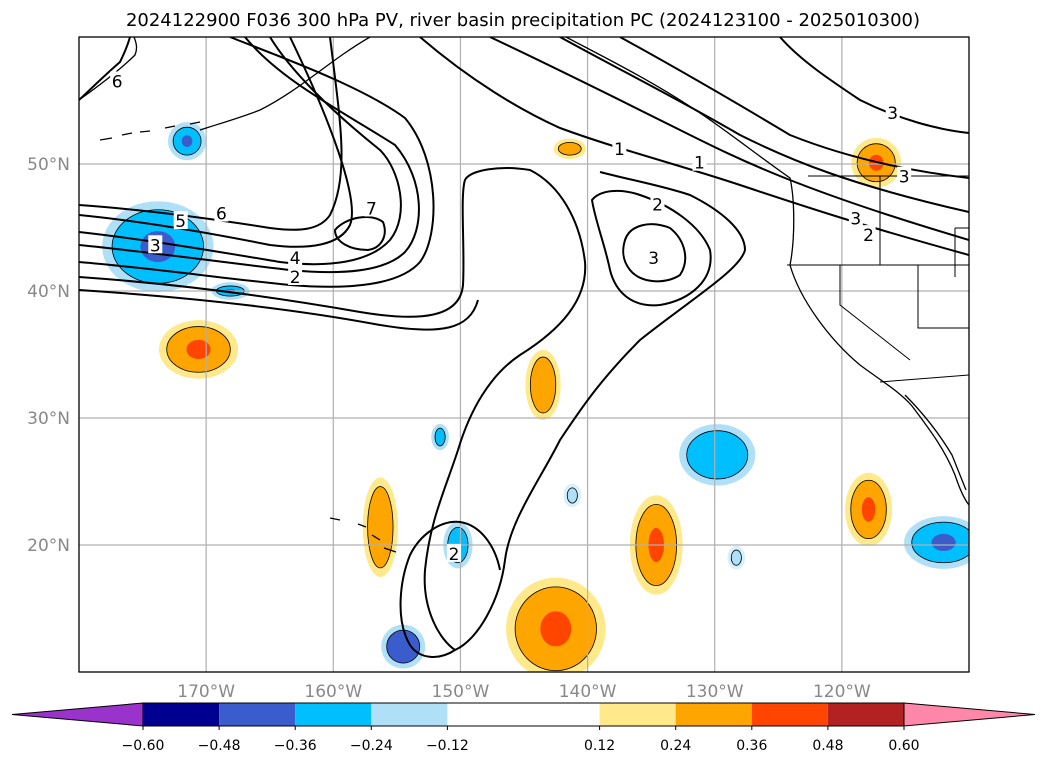  Describe the element at coordinates (150, 131) in the screenshot. I see `aleutian-islands` at that location.